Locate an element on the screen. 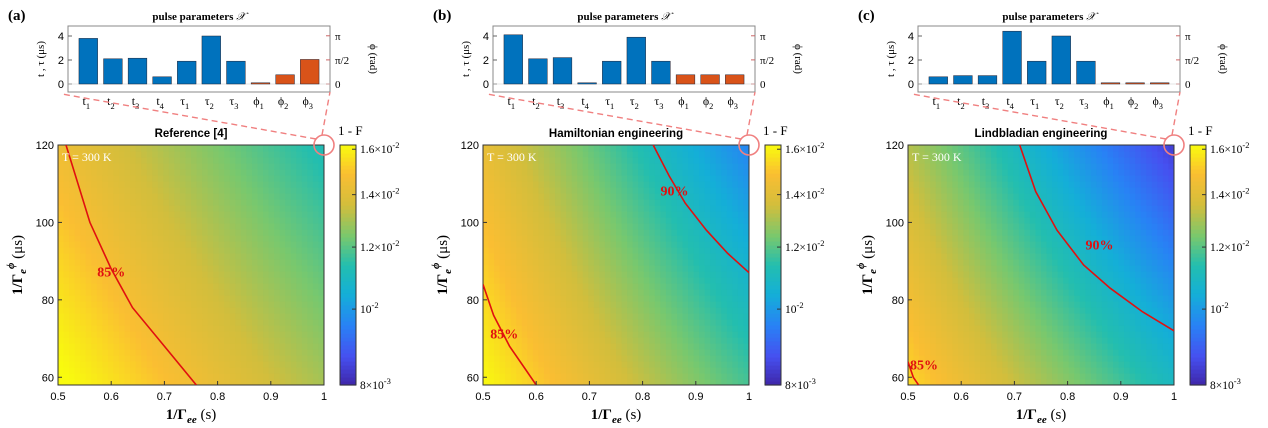 The width and height of the screenshot is (1268, 428). heatmap-y-tick: 80 is located at coordinates (48, 301).